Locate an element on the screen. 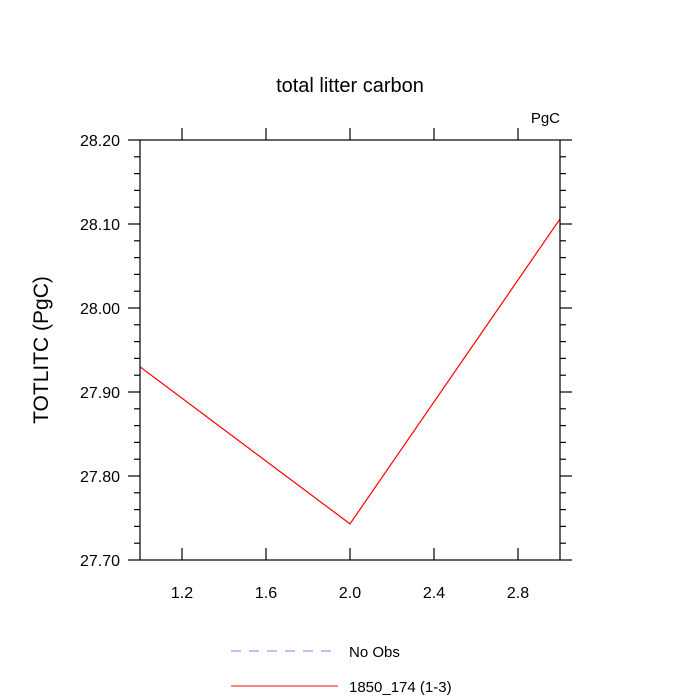  x-tick-label: 2.0 is located at coordinates (350, 593).